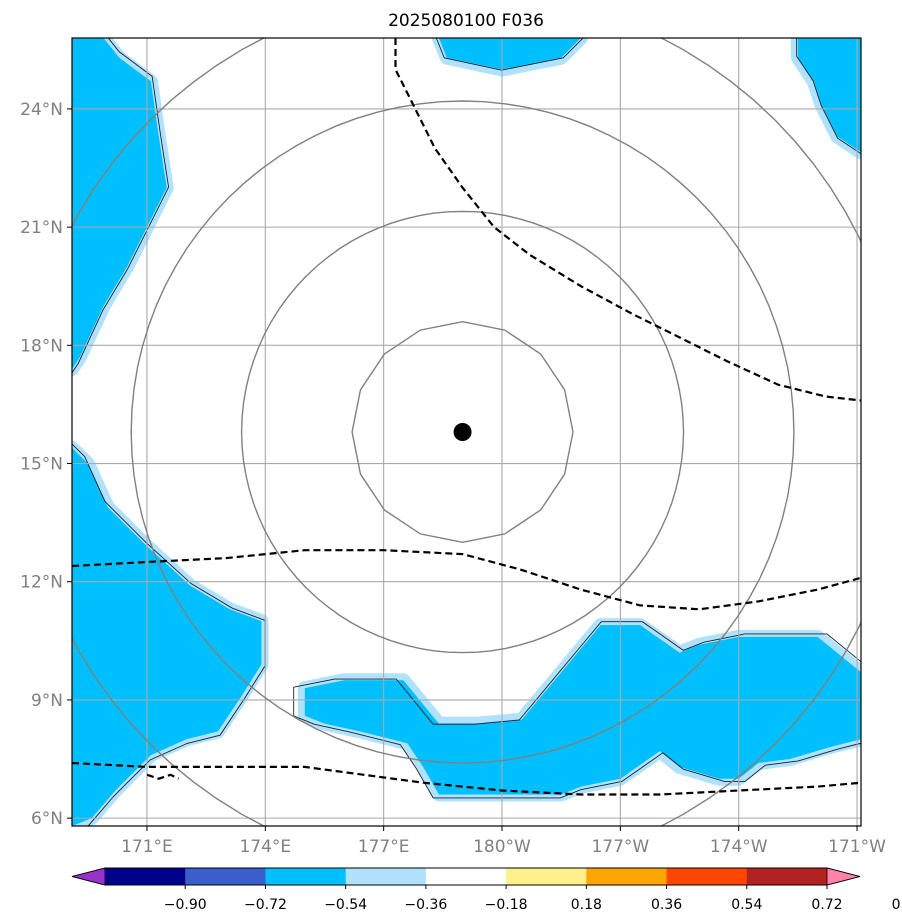 Image resolution: width=902 pixels, height=924 pixels. I want to click on x-axis-ticks: 171°E 174°E 177°E 180°W 177°W 174°W 171°W, so click(503, 841).